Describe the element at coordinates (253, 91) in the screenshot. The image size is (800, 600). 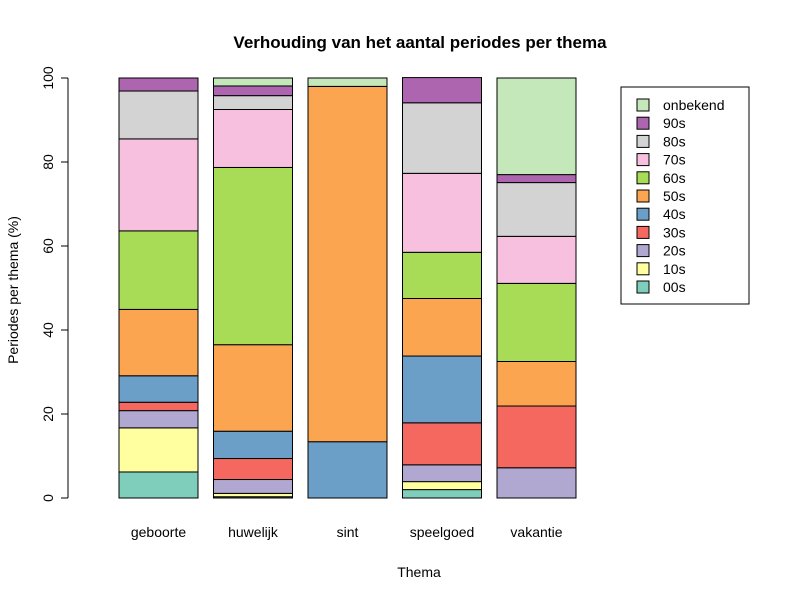
I see `bar-segment-huwelijk-90s` at that location.